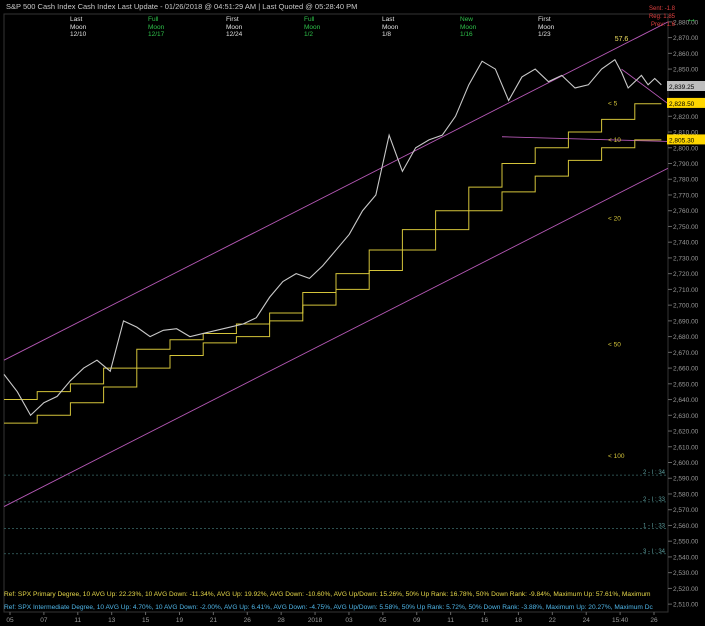  I want to click on x-tick-label: 15:40, so click(620, 620).